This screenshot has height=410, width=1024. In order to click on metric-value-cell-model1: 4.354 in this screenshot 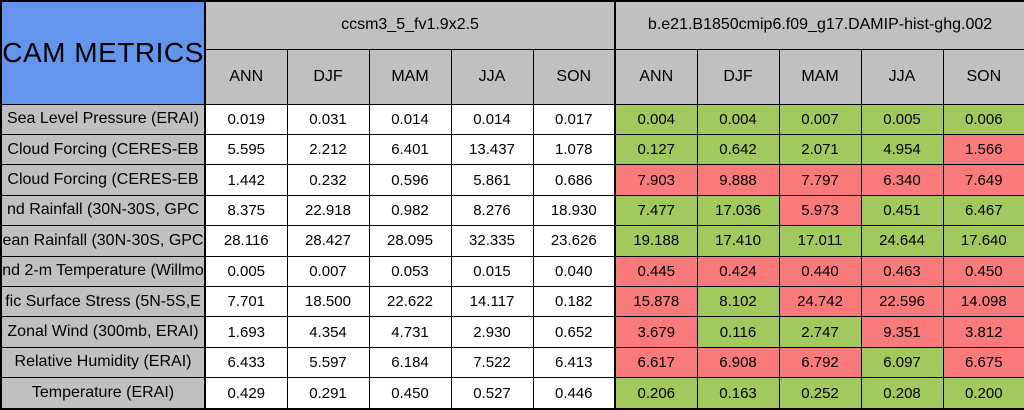, I will do `click(328, 332)`.